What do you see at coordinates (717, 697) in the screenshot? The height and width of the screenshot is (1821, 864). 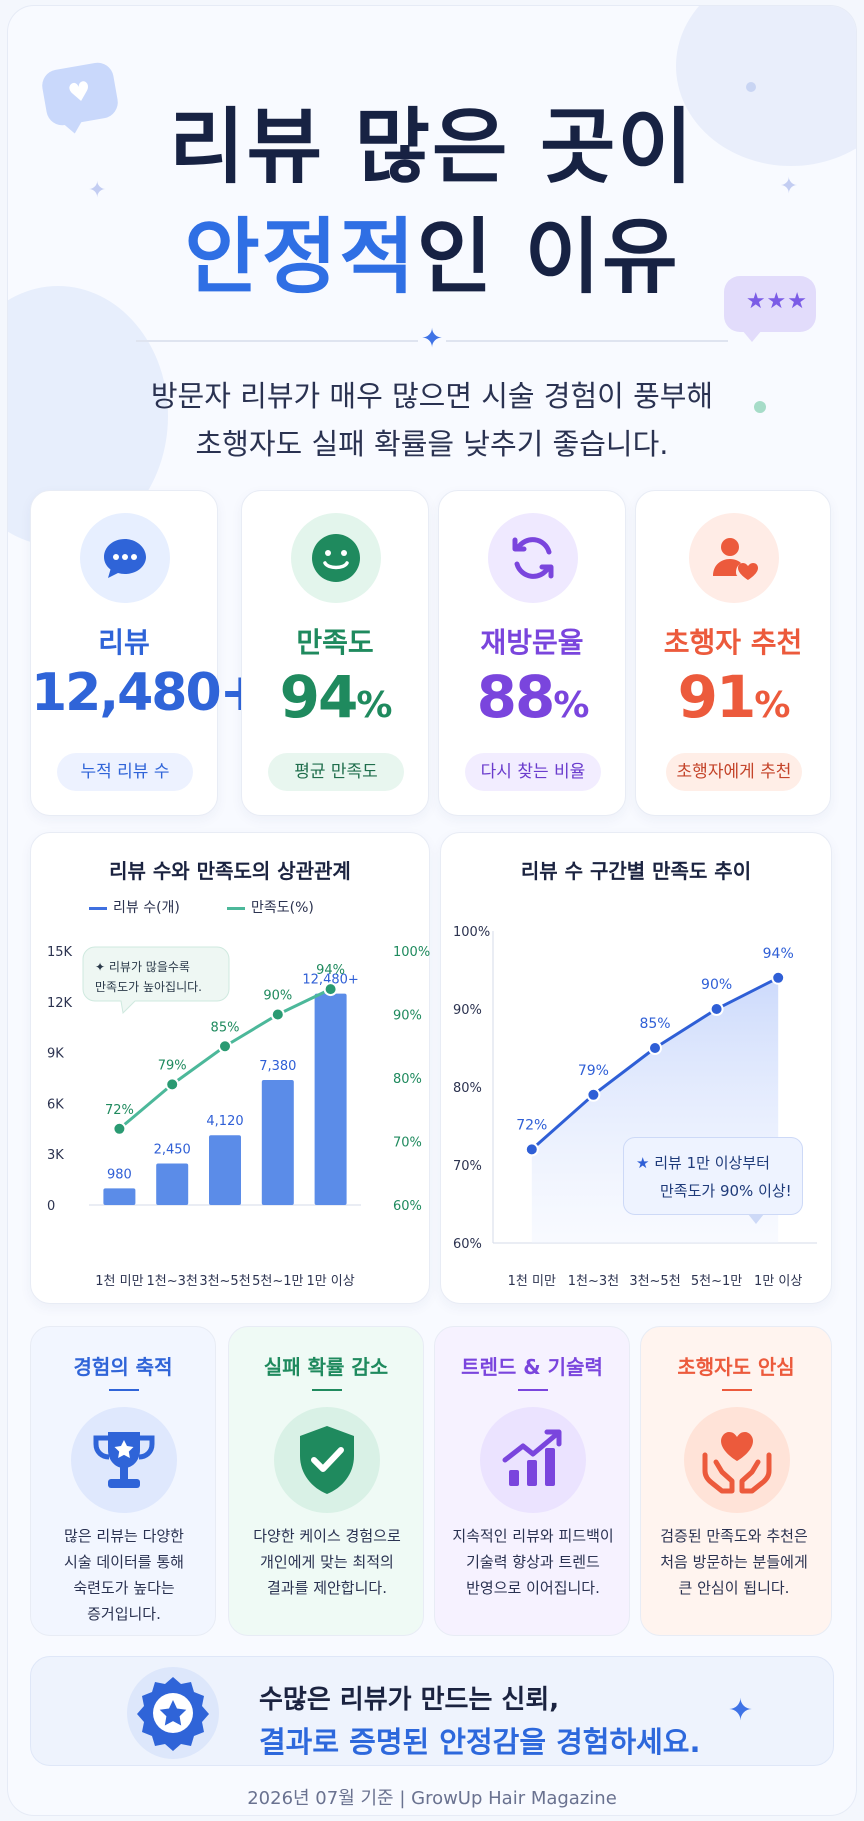 I see `stat-number: 91` at bounding box center [717, 697].